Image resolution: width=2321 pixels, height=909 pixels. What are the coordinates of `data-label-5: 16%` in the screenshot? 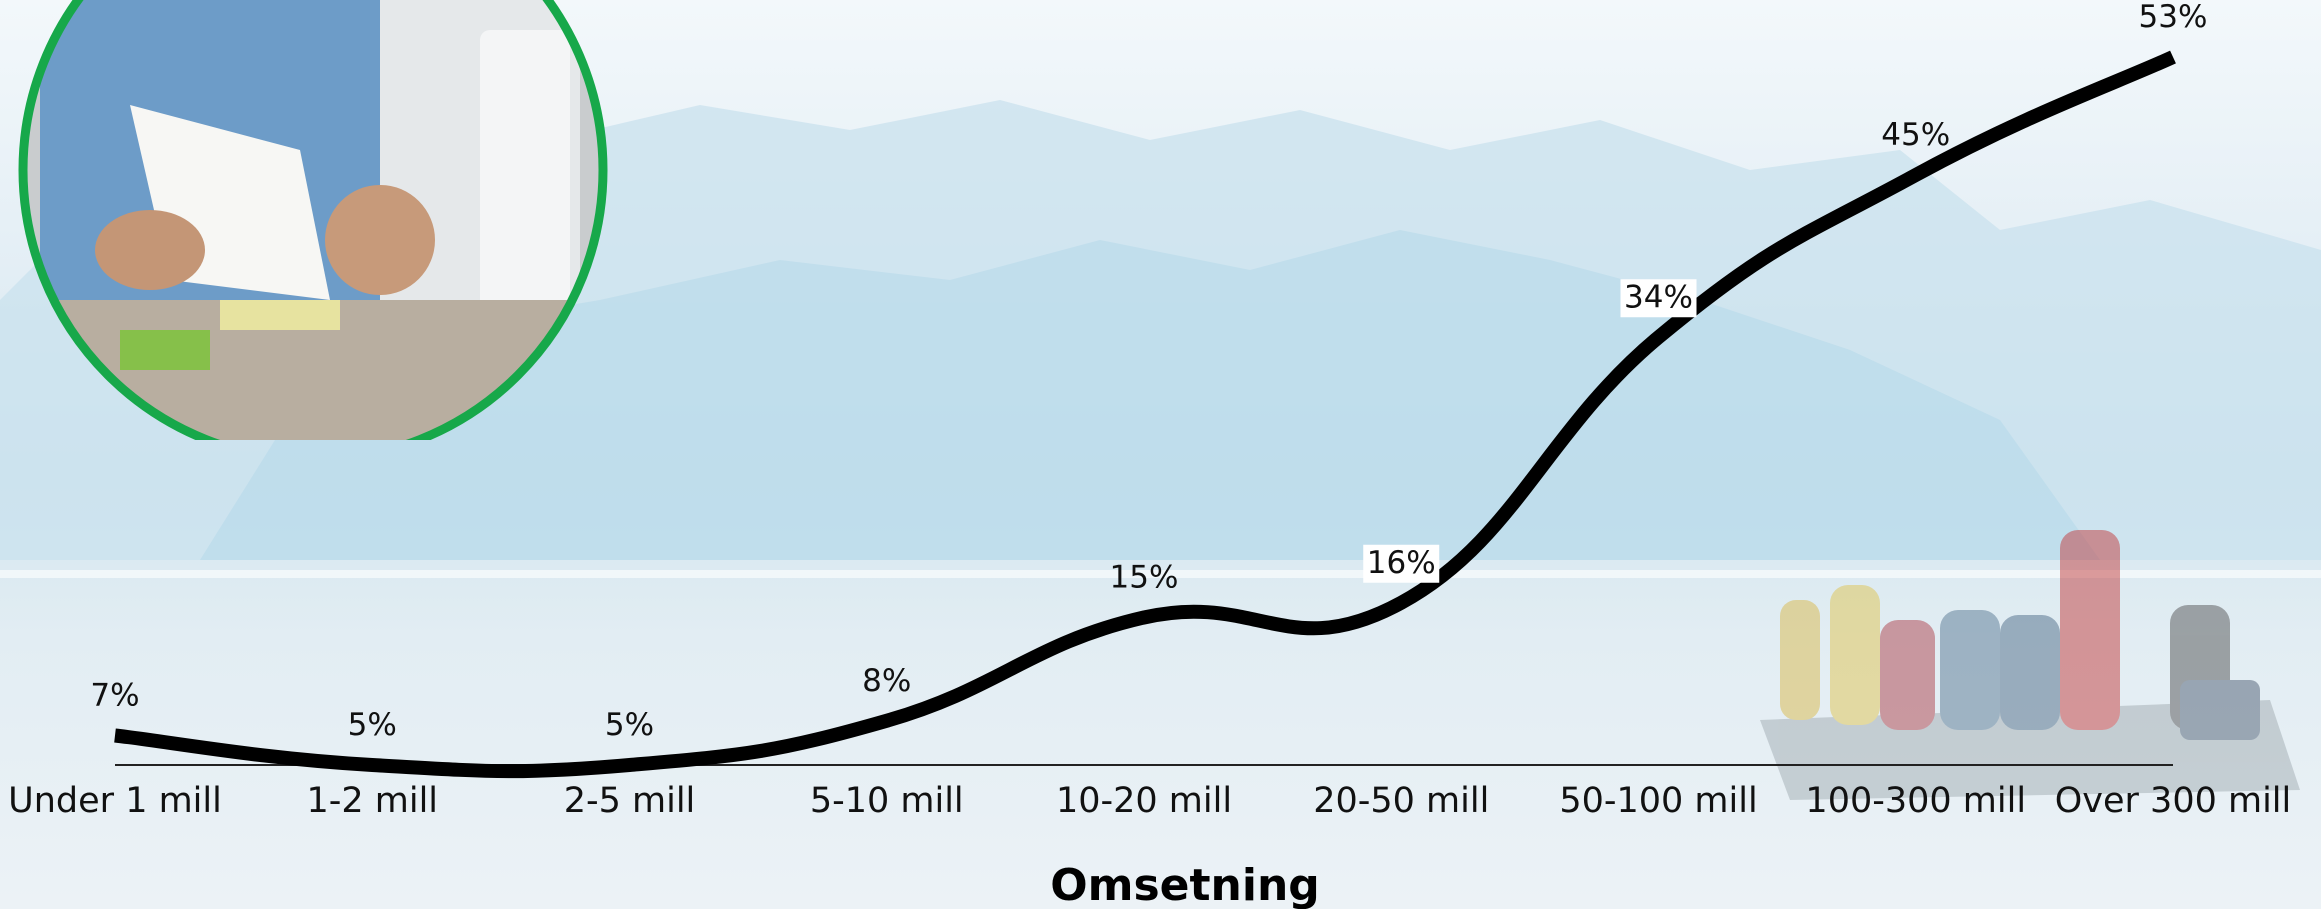 It's located at (1401, 563).